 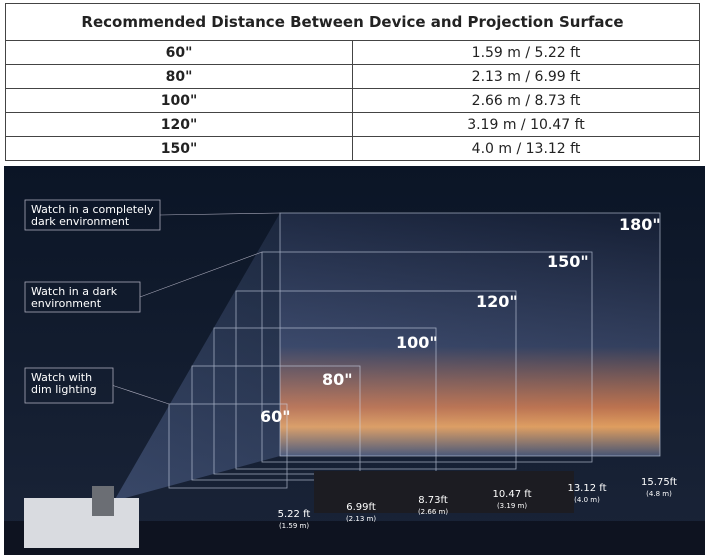 I want to click on size-cell: 150", so click(x=179, y=148).